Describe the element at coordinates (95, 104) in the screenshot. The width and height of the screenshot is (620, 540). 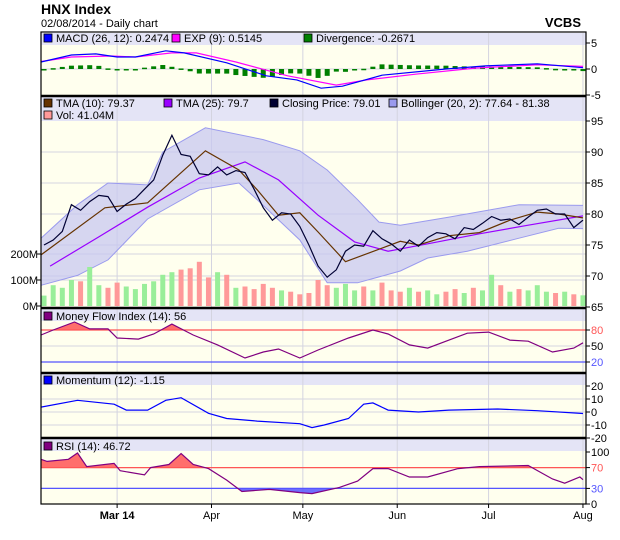
I see `main-legend-label: TMA (10): 79.37` at that location.